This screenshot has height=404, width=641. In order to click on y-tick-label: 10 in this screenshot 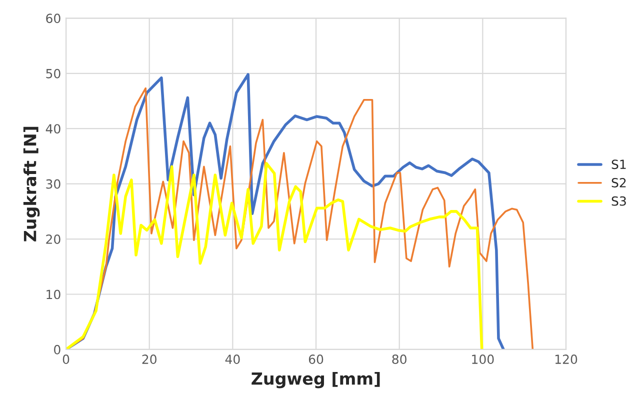, I will do `click(53, 295)`.